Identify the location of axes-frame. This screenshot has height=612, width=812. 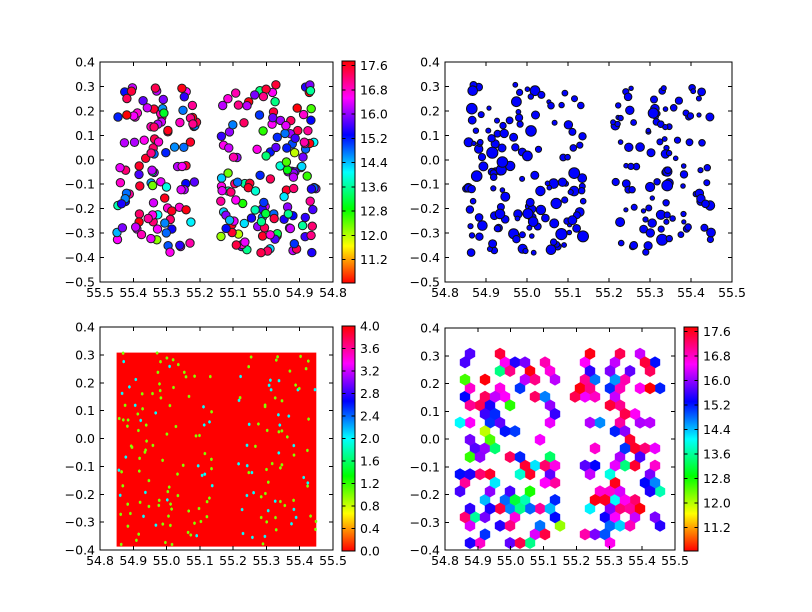
(216, 172).